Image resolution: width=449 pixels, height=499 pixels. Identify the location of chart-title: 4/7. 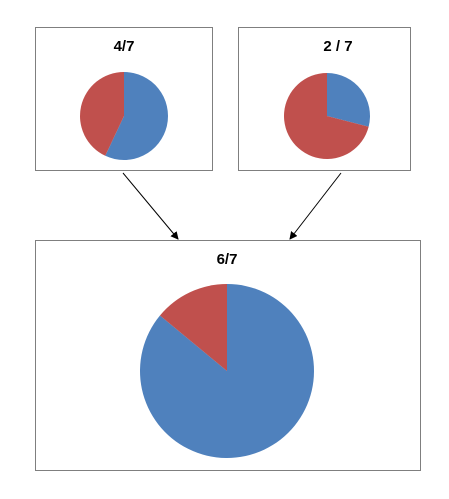
(124, 46).